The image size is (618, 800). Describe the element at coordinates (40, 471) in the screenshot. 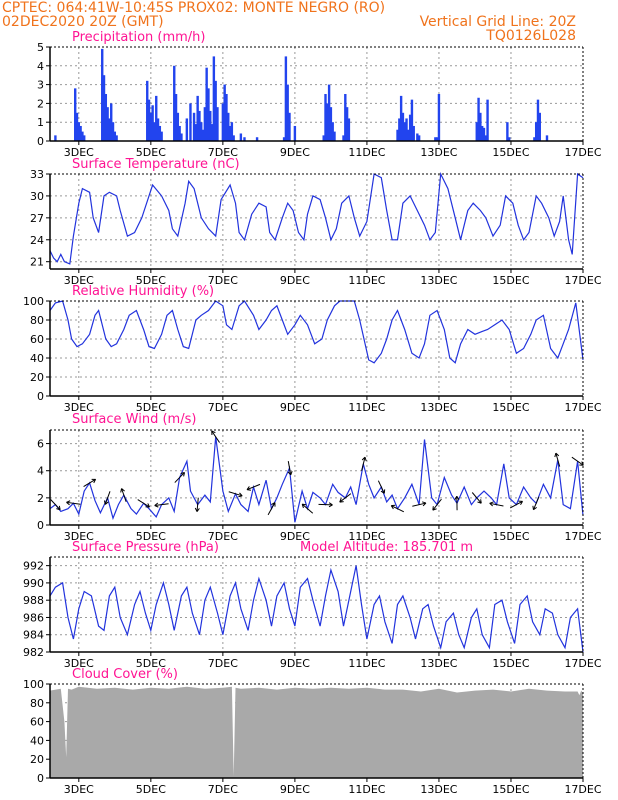

I see `y-tick-label: 4` at that location.